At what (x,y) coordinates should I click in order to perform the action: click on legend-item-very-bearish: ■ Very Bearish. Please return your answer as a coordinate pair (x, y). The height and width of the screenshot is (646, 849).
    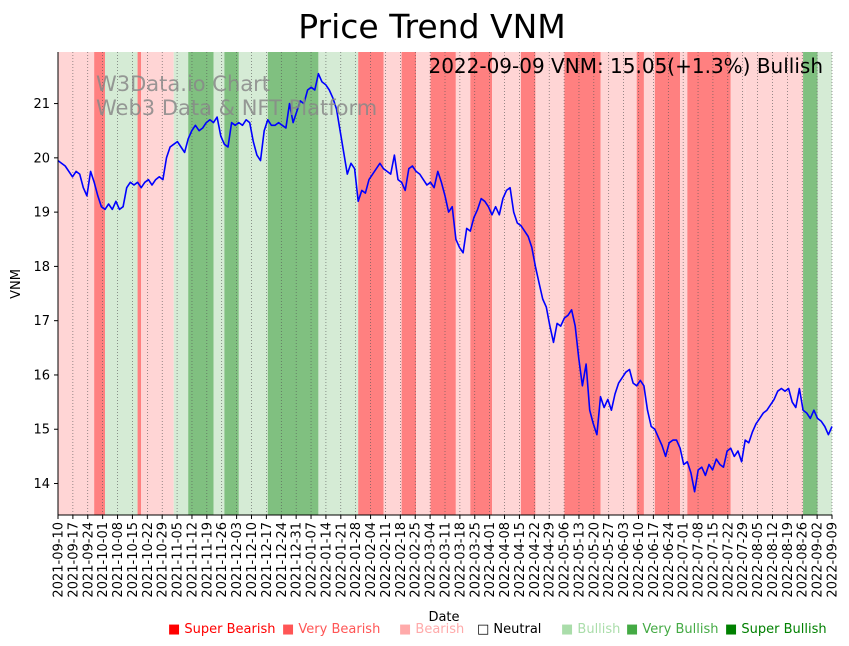
    Looking at the image, I should click on (331, 629).